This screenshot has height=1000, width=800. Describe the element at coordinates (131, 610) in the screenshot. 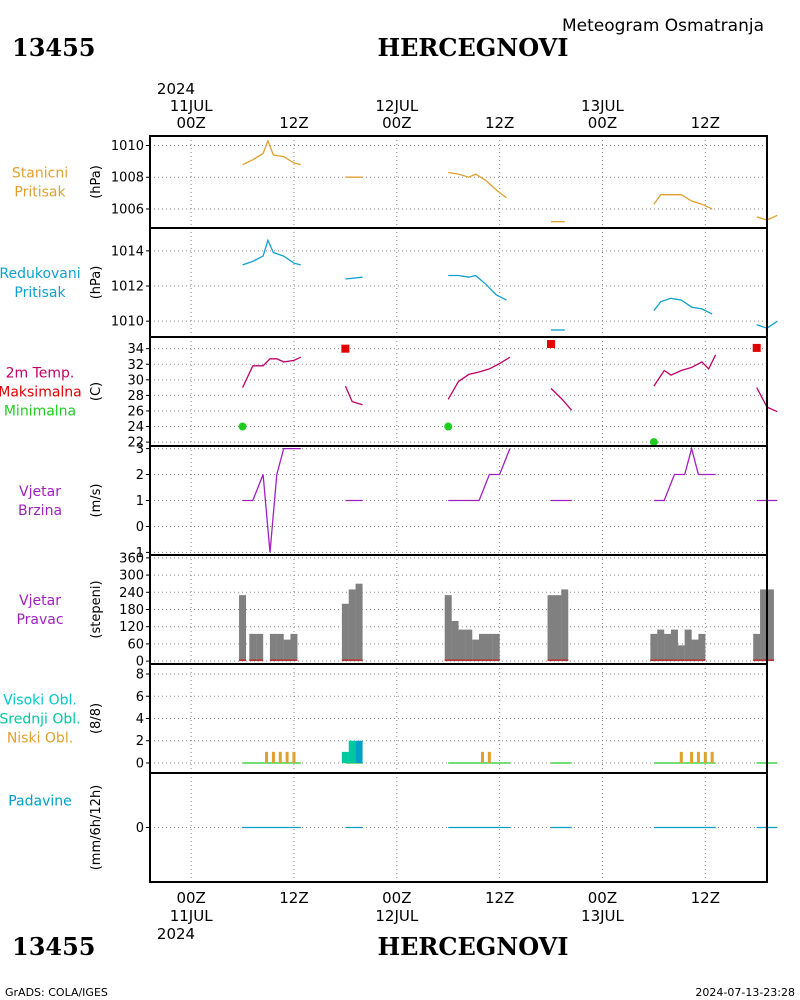

I see `y-tick-label: 180` at that location.